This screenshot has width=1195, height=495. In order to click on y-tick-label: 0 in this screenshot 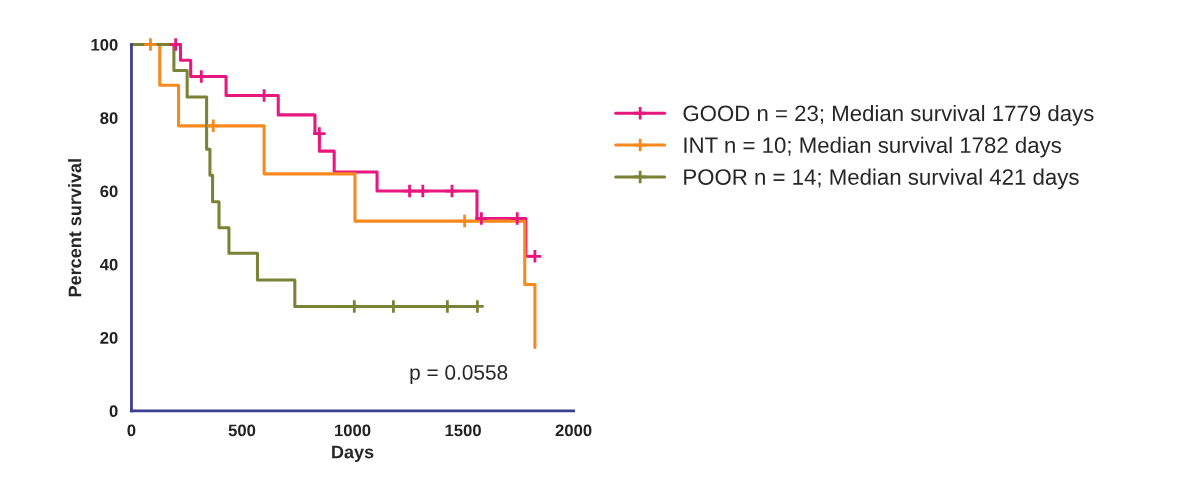, I will do `click(113, 411)`.